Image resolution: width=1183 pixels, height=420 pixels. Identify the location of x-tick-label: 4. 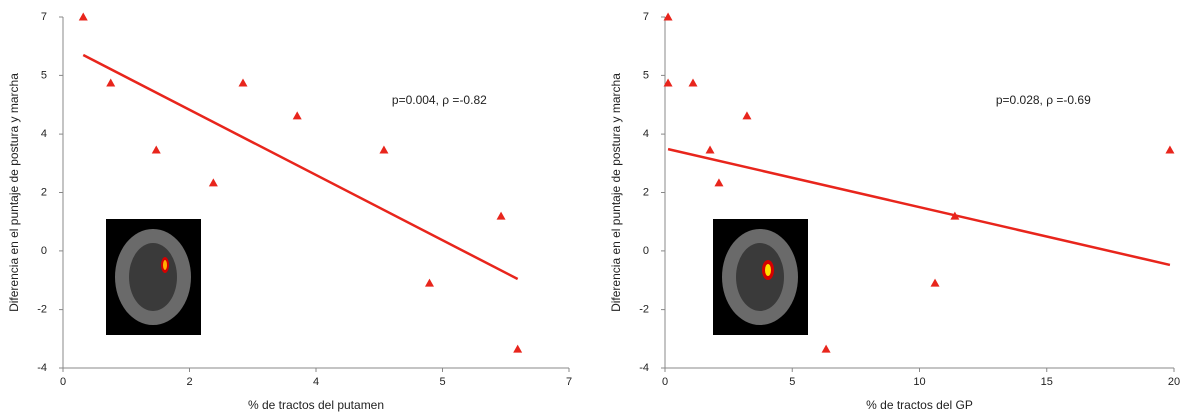
(316, 382).